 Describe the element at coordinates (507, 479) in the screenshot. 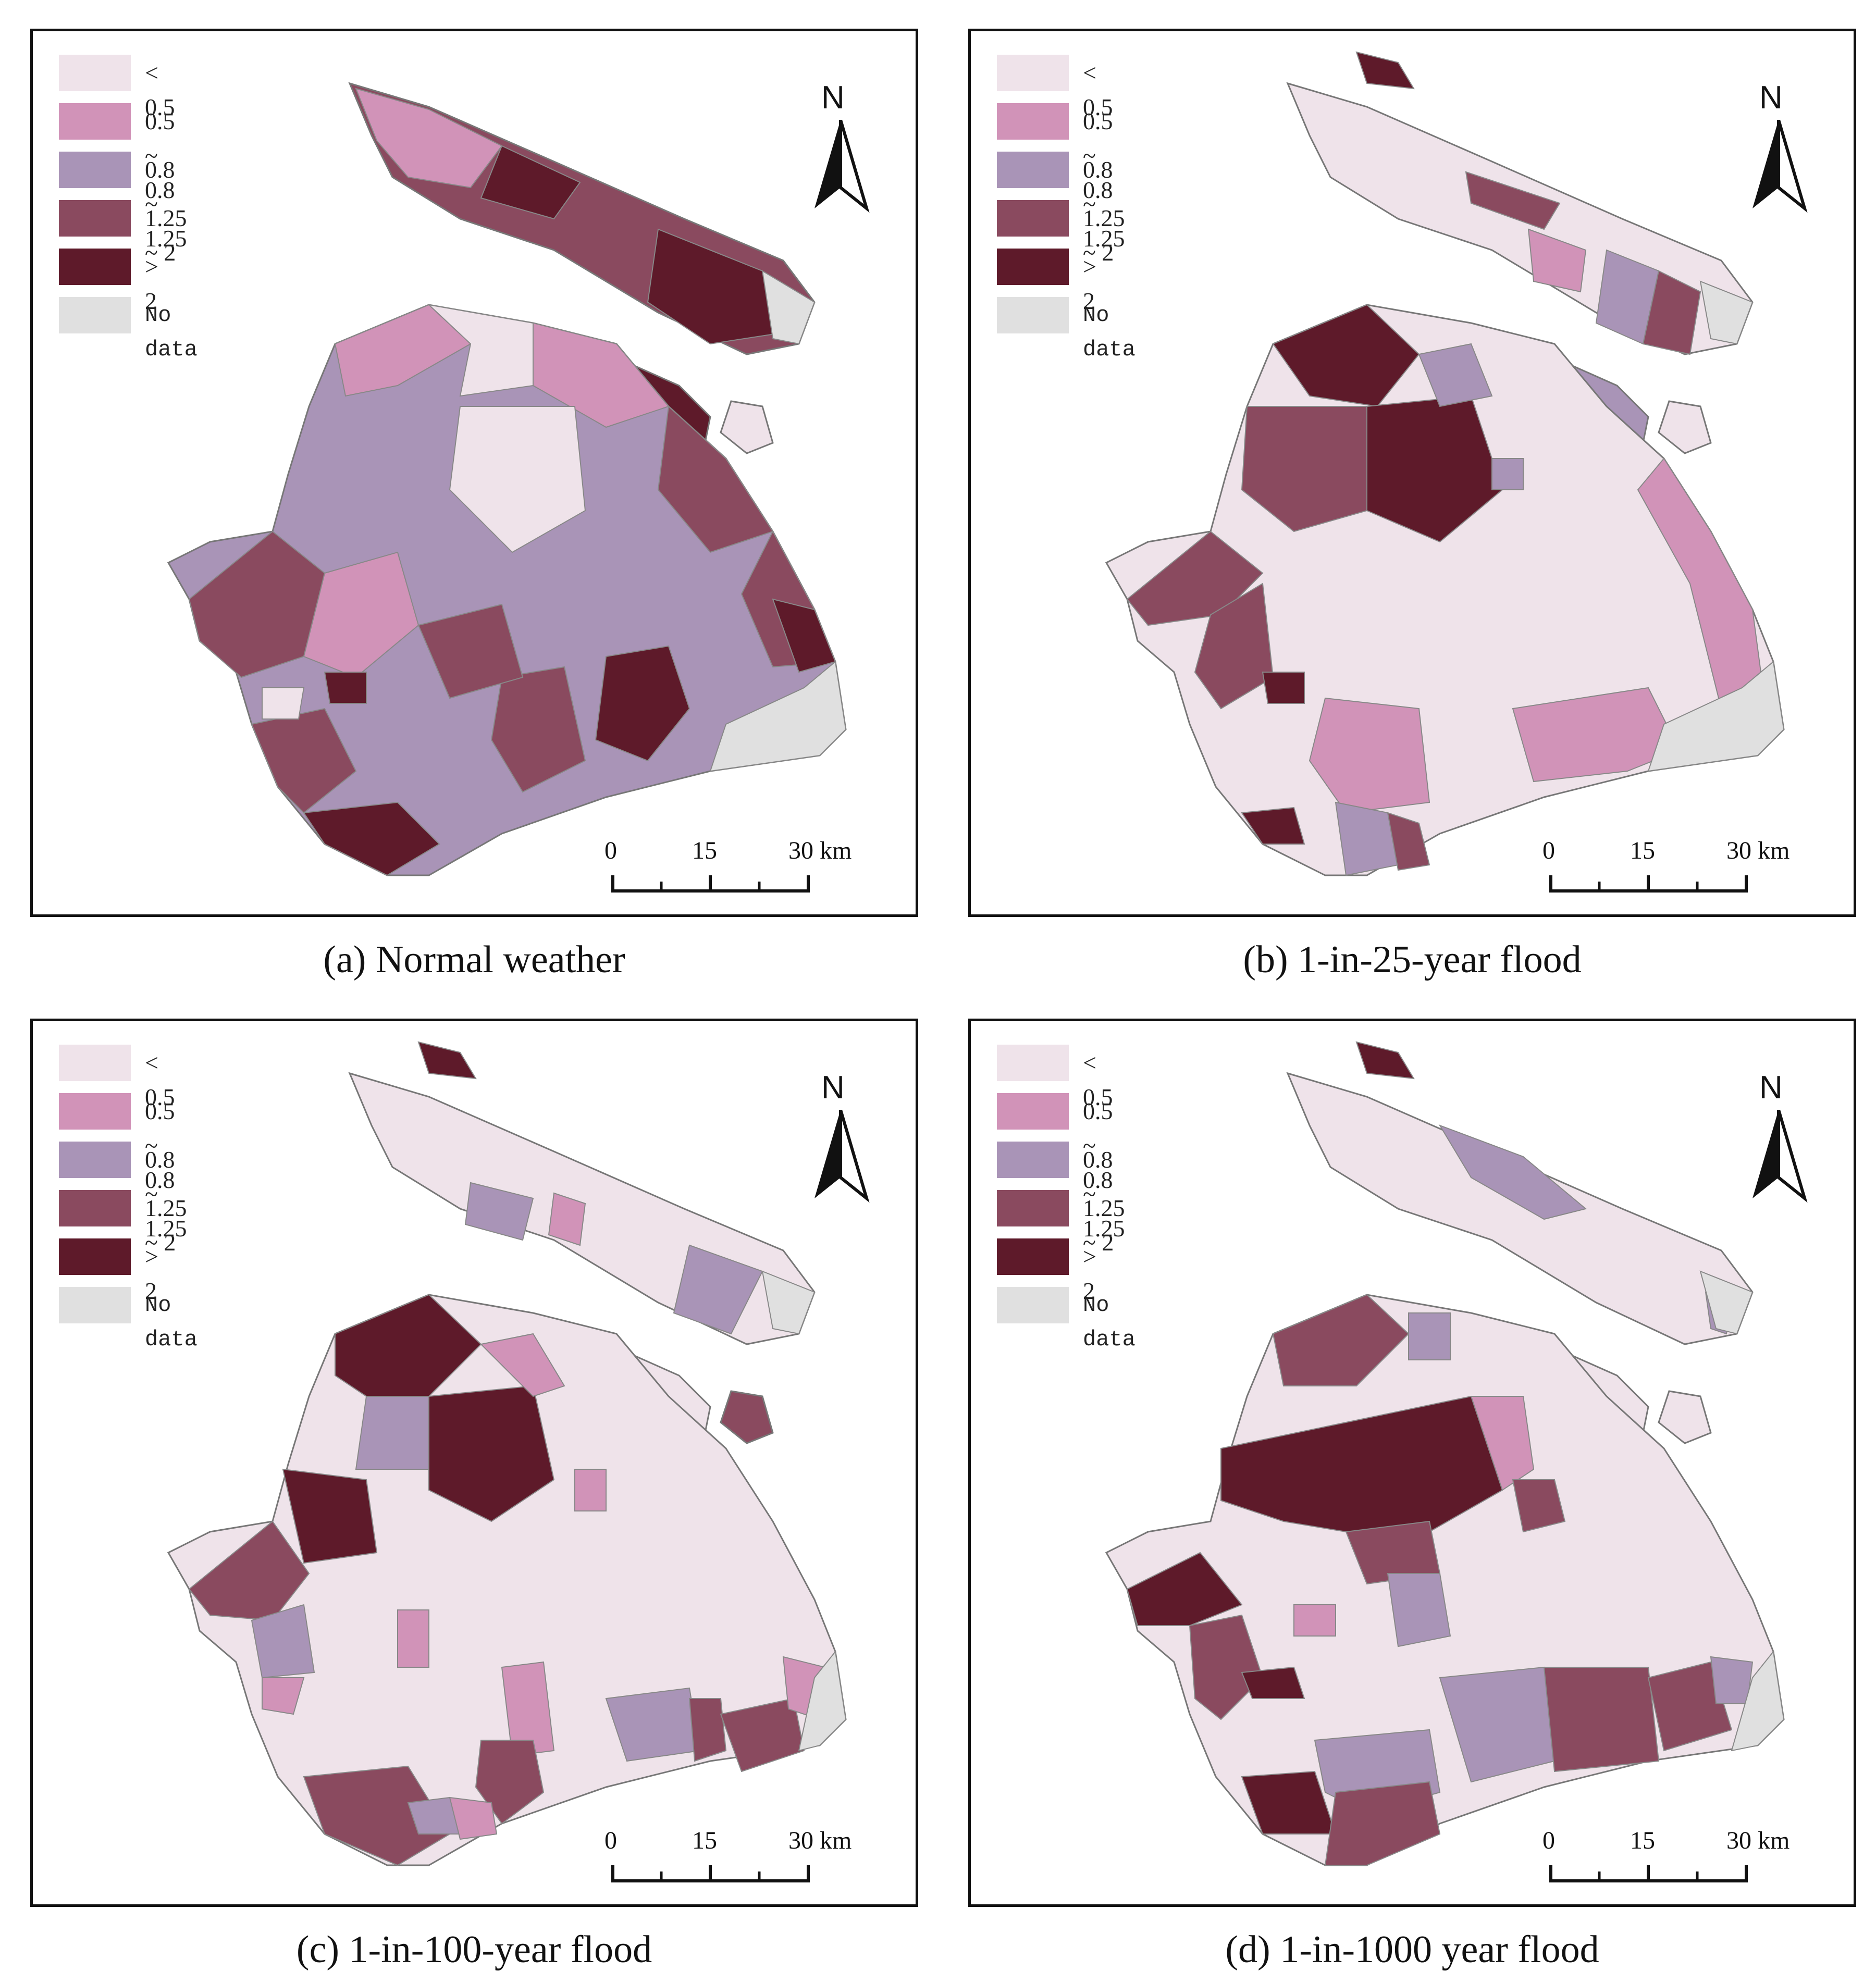

I see `map-a` at that location.